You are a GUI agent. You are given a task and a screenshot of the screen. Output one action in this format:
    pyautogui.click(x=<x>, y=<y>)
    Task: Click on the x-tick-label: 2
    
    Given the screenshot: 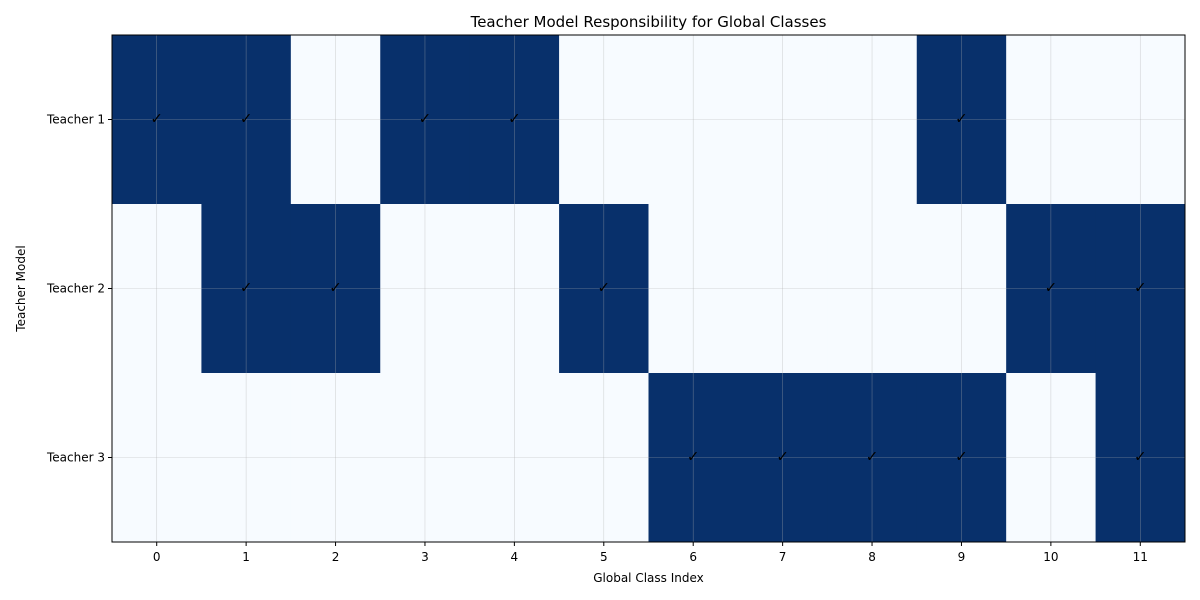 What is the action you would take?
    pyautogui.click(x=336, y=557)
    